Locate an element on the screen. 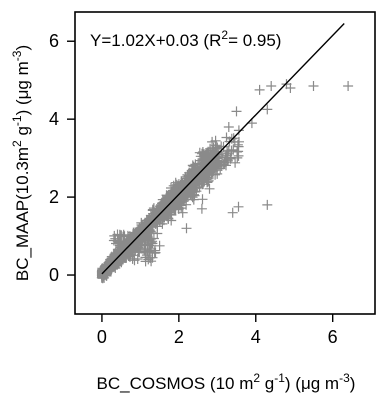  x-axis-title: BC_COSMOS (10 m2 g-1) (μg m-3) is located at coordinates (226, 382).